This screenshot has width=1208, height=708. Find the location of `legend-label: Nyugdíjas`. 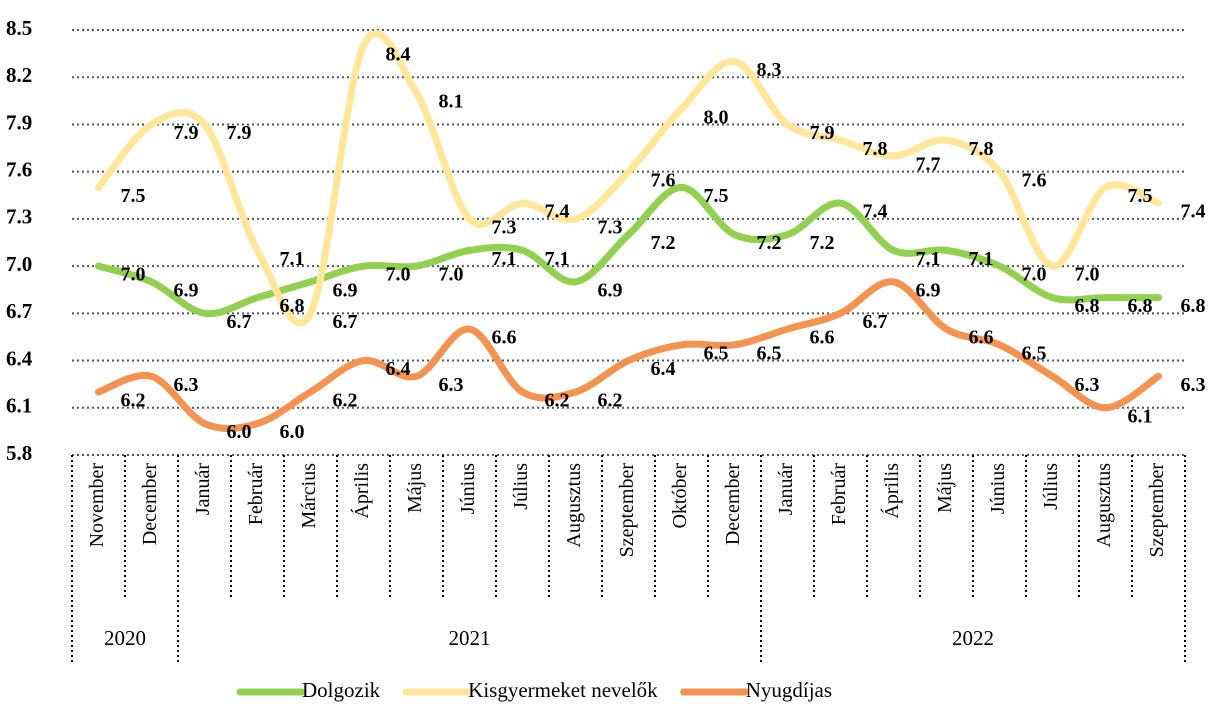

legend-label: Nyugdíjas is located at coordinates (789, 690).